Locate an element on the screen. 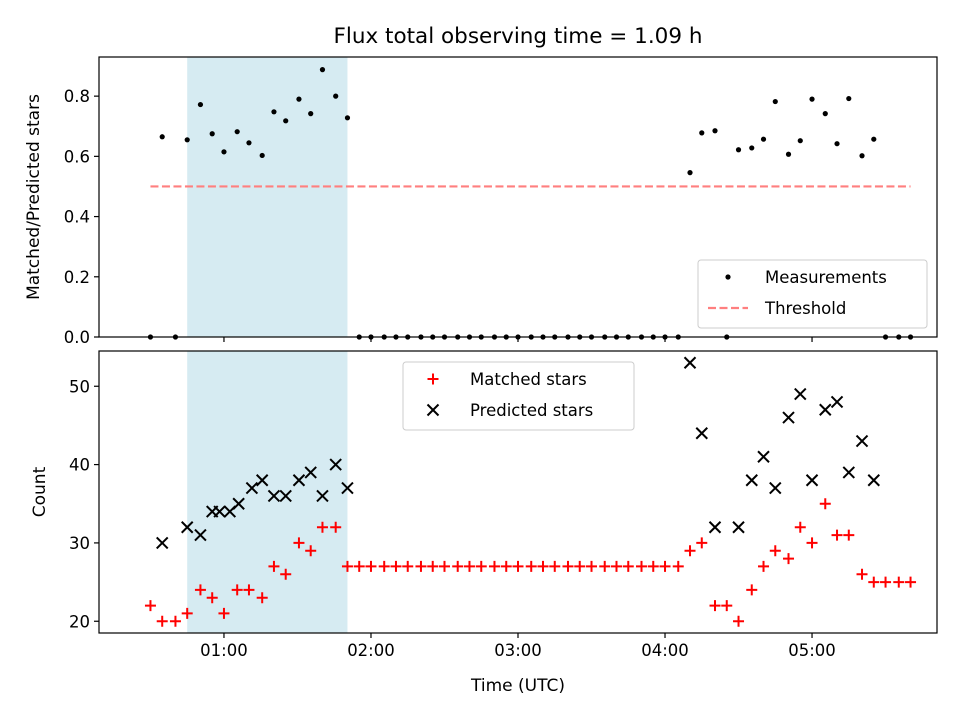 The image size is (960, 720). legend-box is located at coordinates (518, 396).